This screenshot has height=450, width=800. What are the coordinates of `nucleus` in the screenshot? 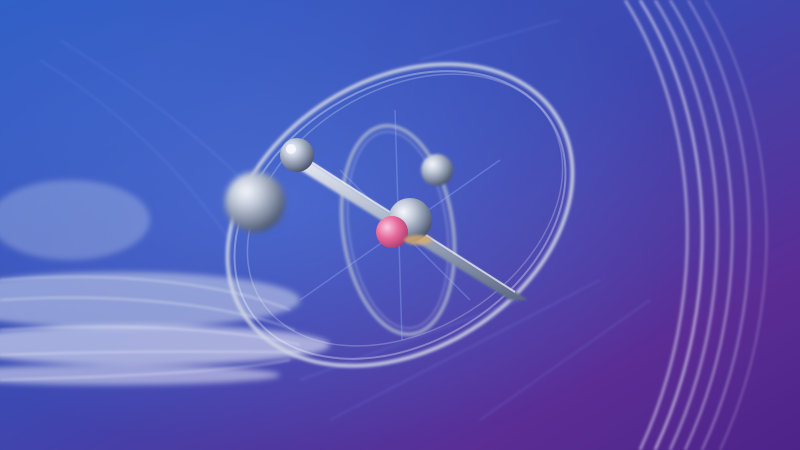 It's located at (404, 223).